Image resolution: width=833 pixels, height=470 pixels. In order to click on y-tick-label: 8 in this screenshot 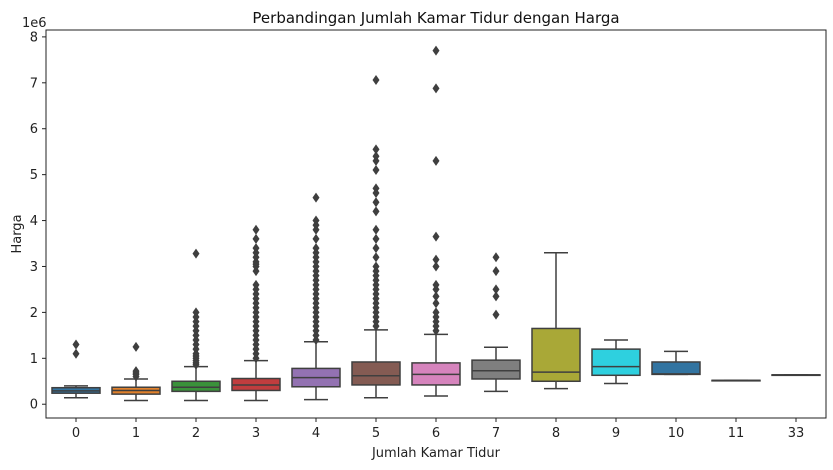, I will do `click(34, 37)`.